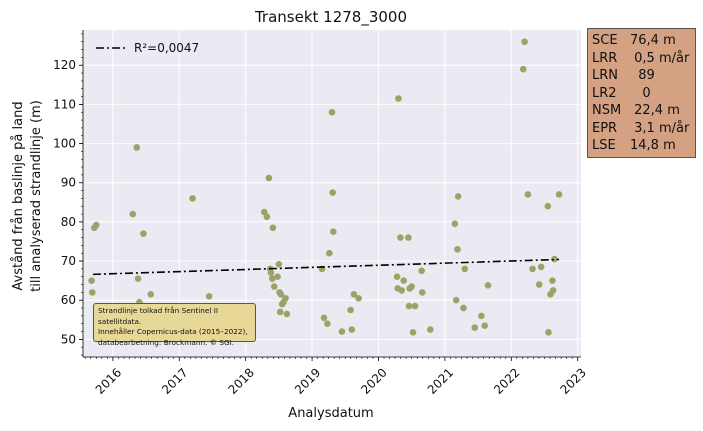 The width and height of the screenshot is (703, 431). I want to click on credit-line: Innehåller Copernicus-data (2015–2022),, so click(173, 331).